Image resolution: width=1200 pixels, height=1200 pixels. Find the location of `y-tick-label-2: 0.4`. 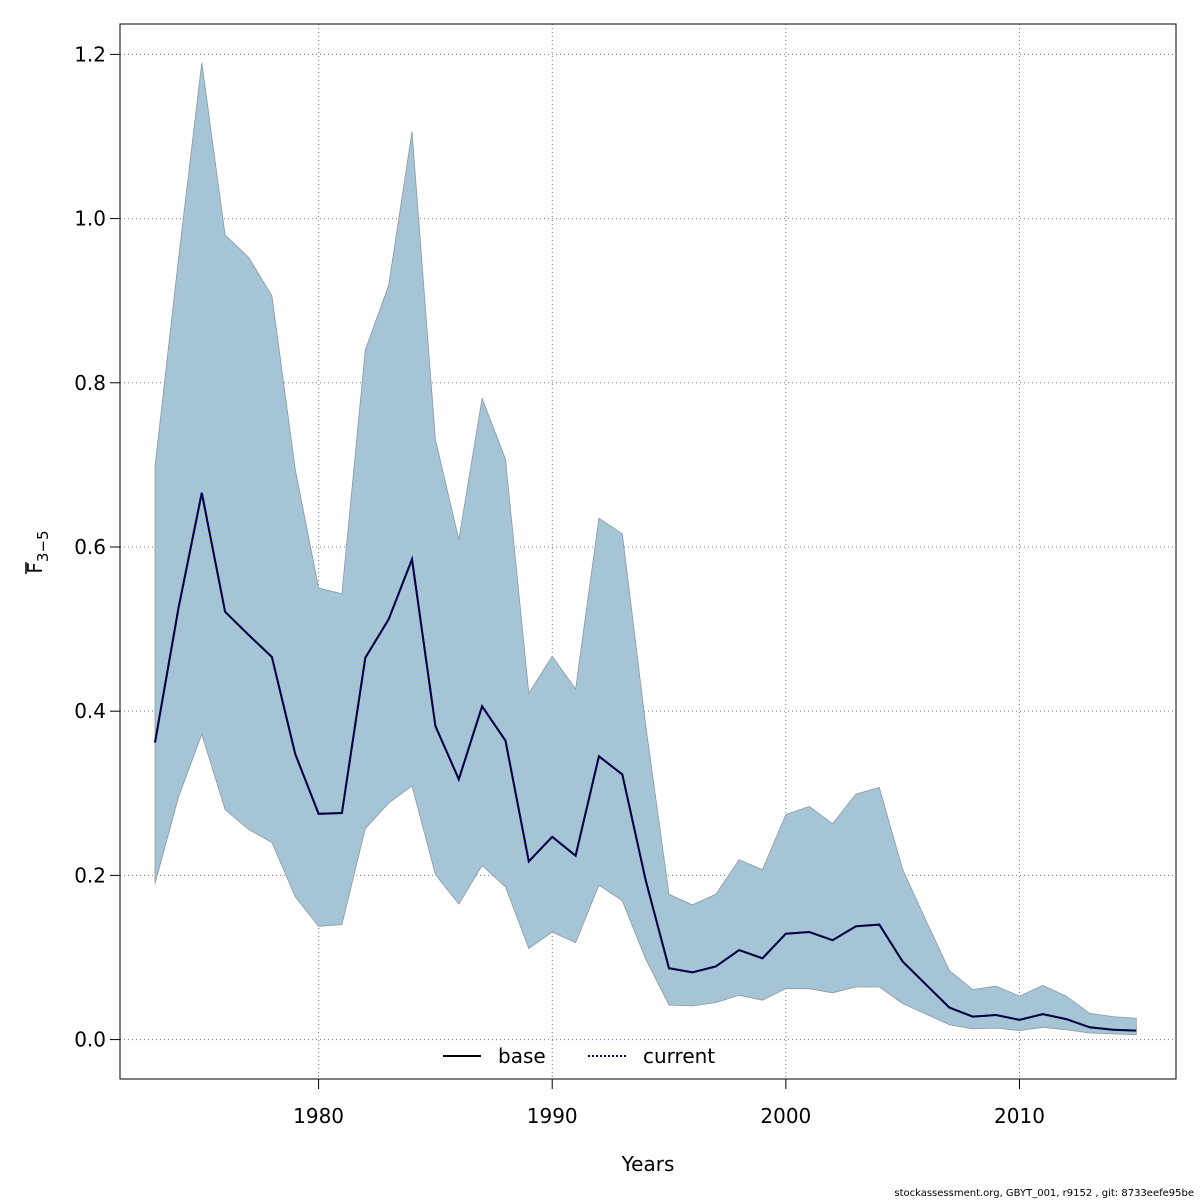

y-tick-label-2: 0.4 is located at coordinates (90, 711).